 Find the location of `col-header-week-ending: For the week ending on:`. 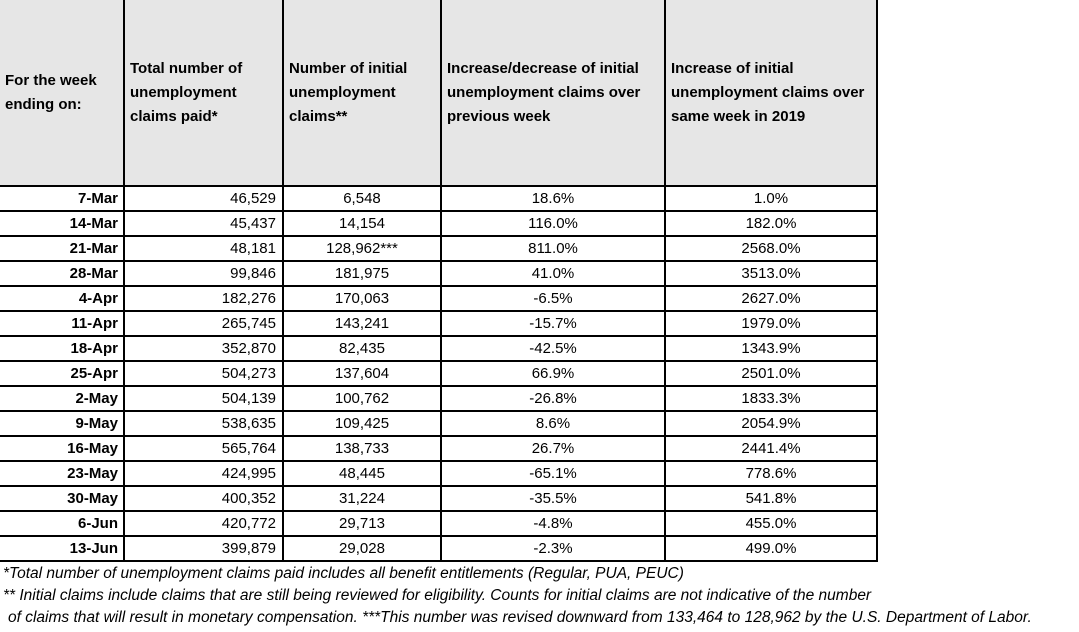

col-header-week-ending: For the week ending on: is located at coordinates (62, 93).